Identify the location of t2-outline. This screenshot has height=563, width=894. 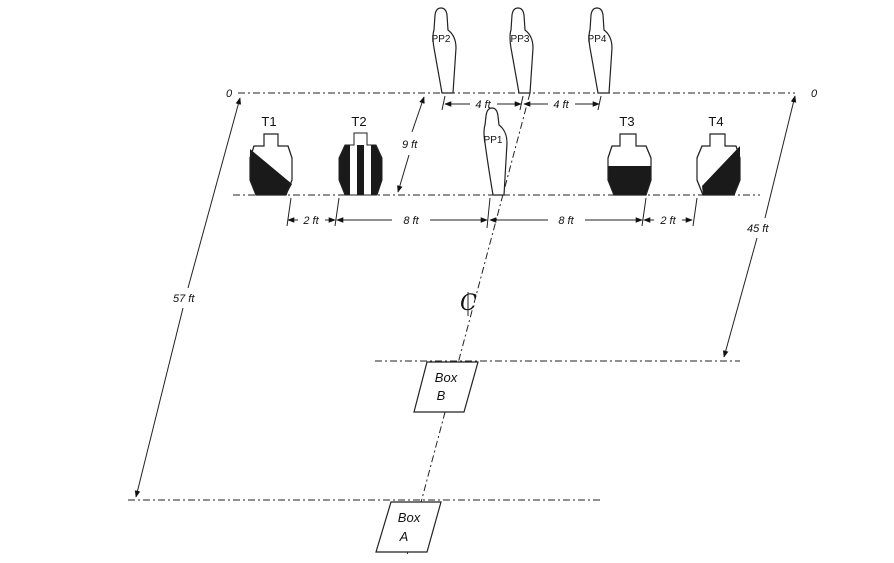
(360, 164).